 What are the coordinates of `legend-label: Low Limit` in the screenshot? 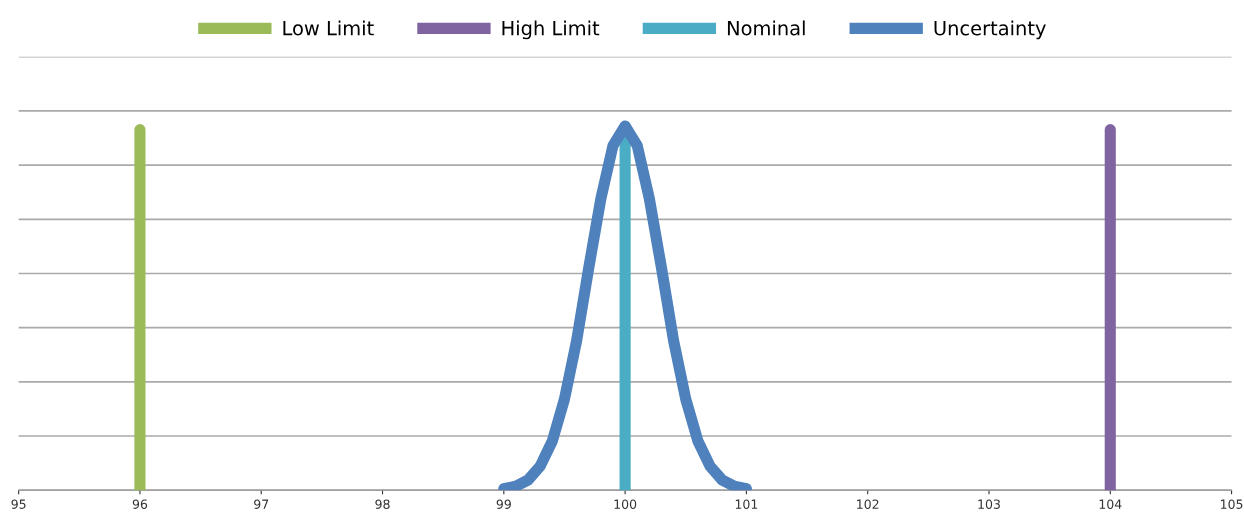 It's located at (328, 28).